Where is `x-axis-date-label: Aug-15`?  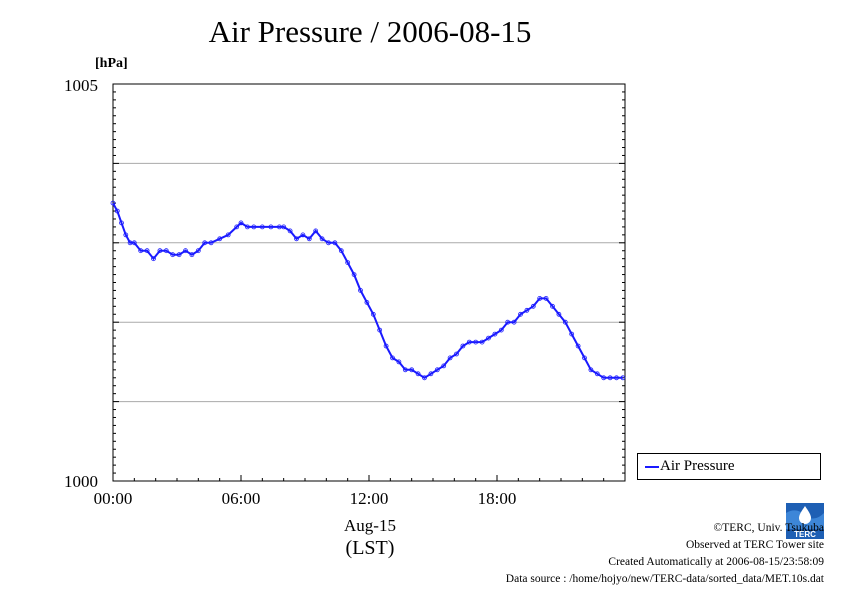
x-axis-date-label: Aug-15 is located at coordinates (370, 525).